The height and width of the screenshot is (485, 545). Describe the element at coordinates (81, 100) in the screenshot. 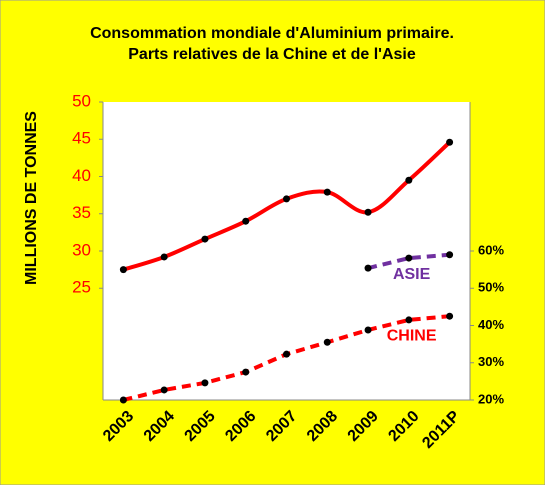

I see `y-tick-label: 50` at that location.